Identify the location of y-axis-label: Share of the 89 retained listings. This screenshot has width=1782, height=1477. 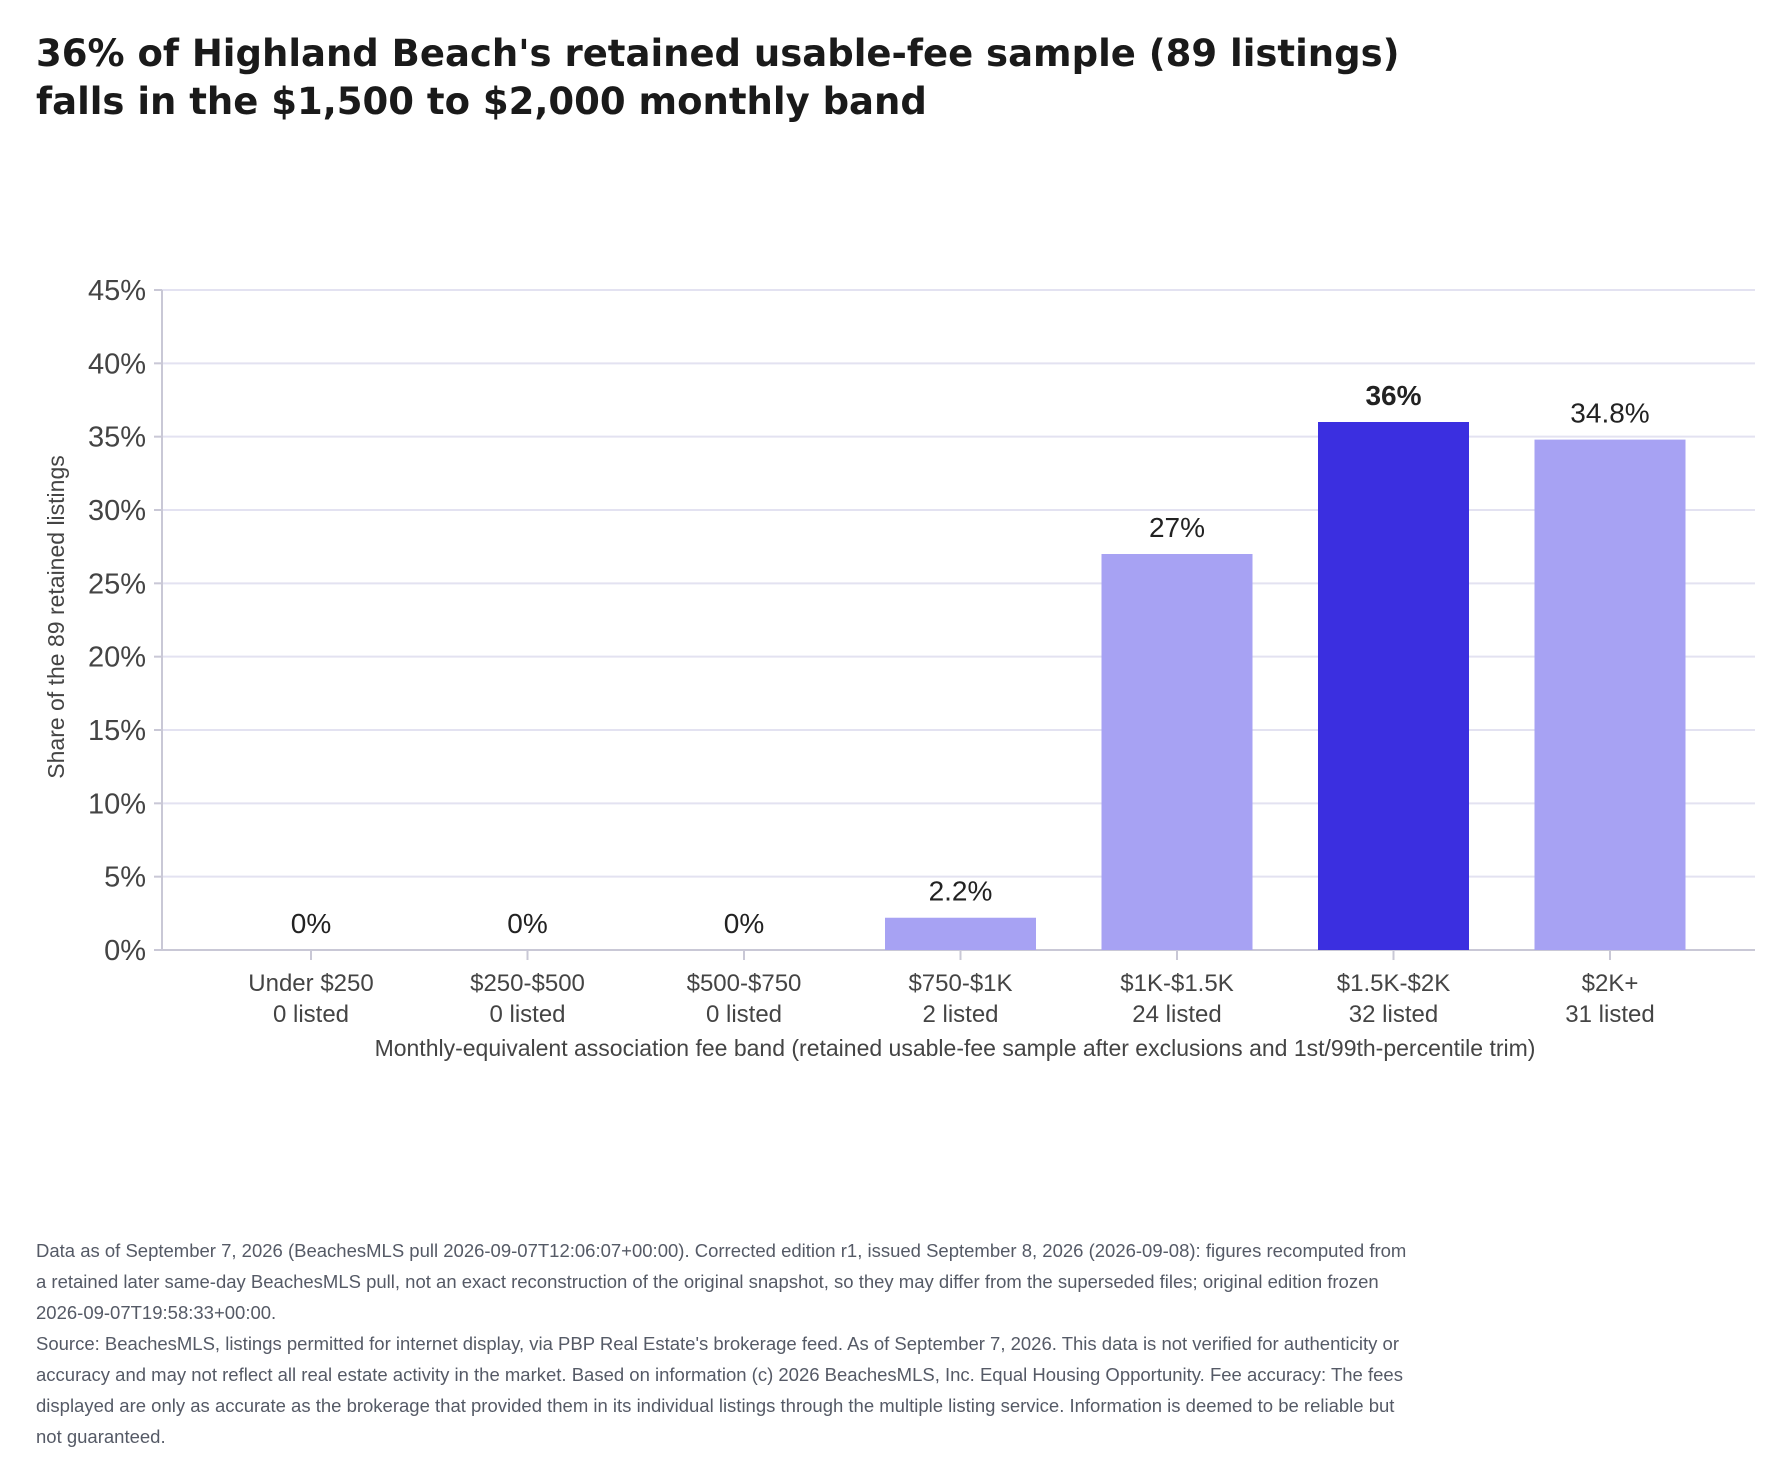
(56, 616).